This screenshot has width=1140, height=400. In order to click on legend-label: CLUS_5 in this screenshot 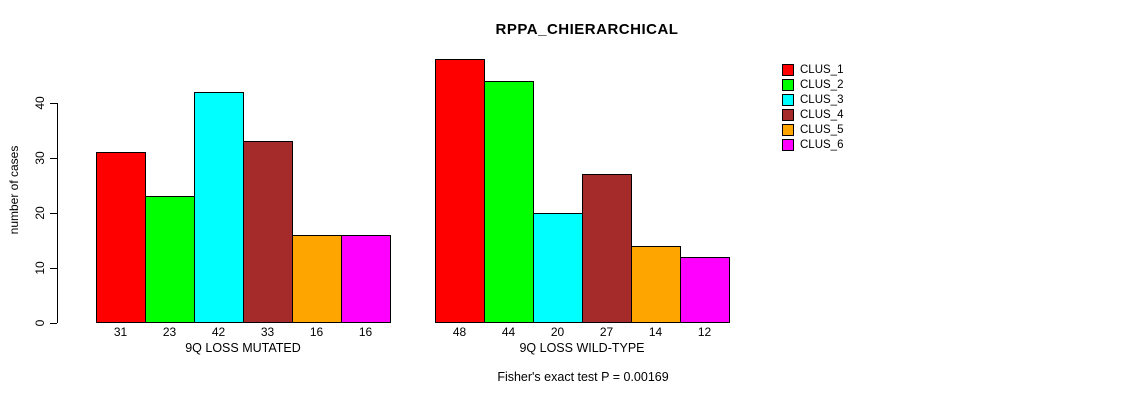, I will do `click(822, 130)`.